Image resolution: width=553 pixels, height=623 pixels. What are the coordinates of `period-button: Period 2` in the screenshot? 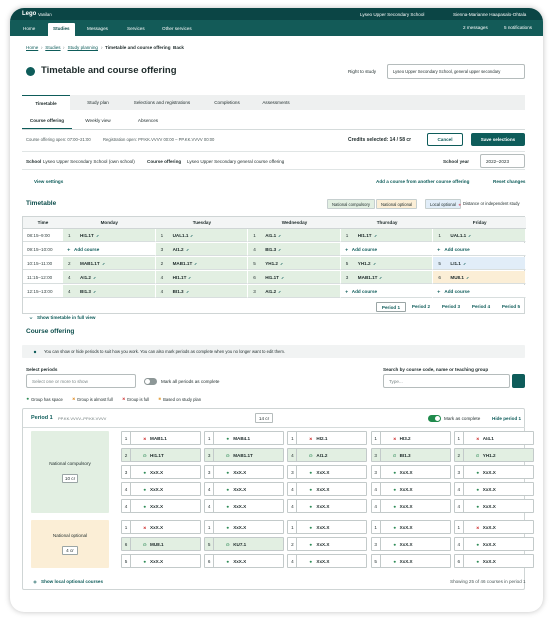 It's located at (421, 306).